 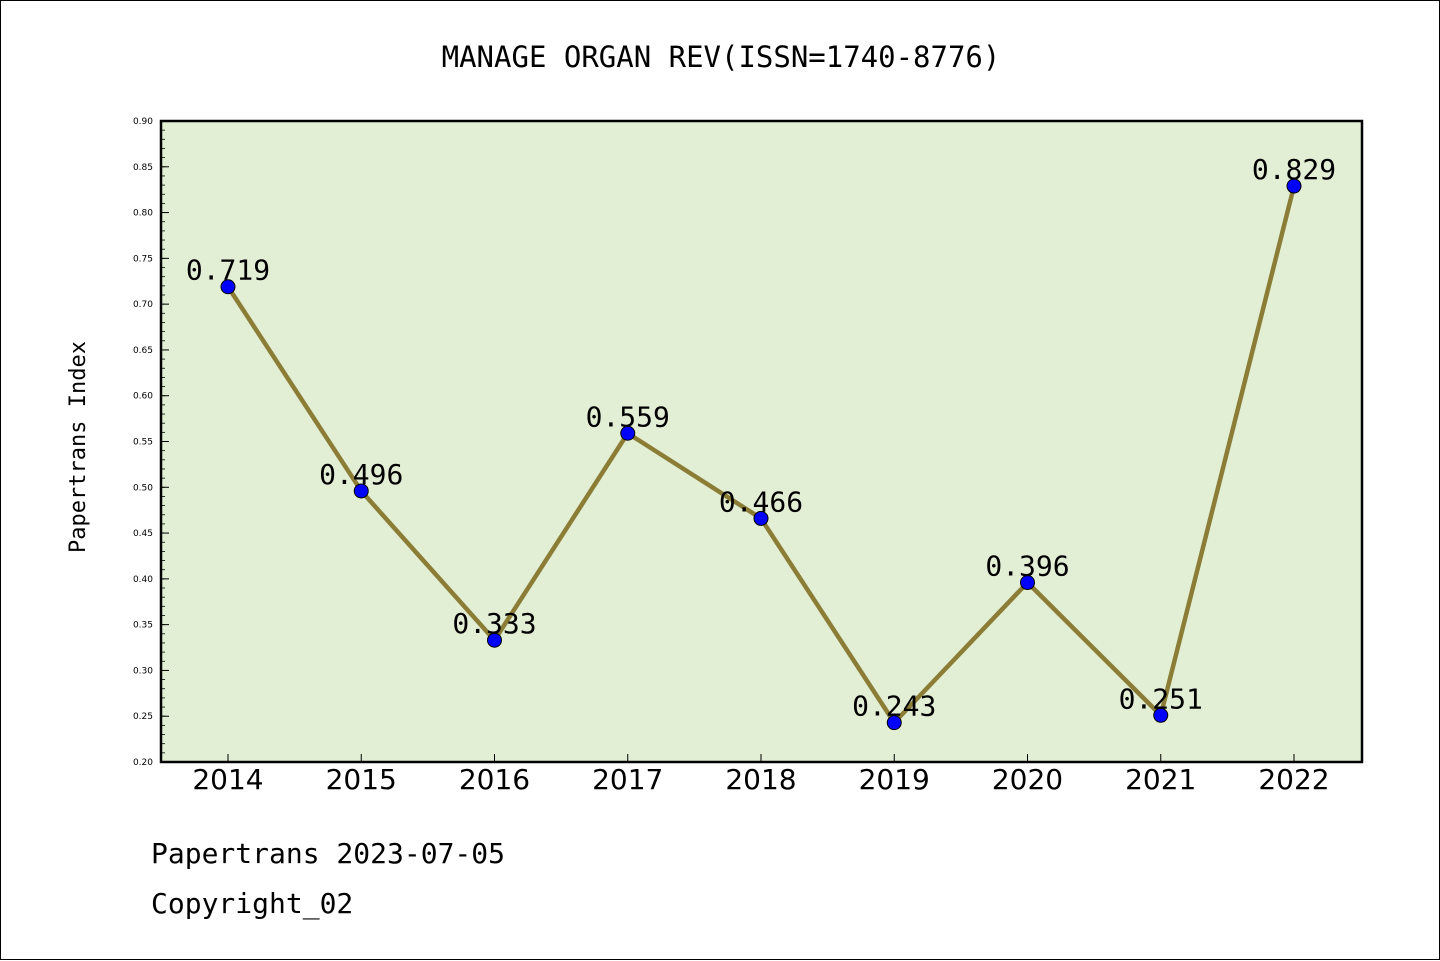 I want to click on data-label: 0.719, so click(x=228, y=270).